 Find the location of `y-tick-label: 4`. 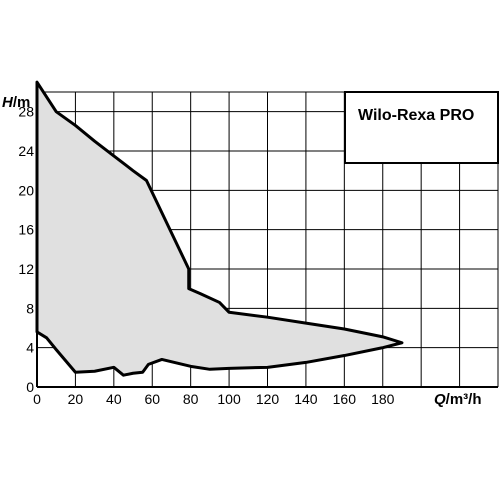

y-tick-label: 4 is located at coordinates (30, 348).